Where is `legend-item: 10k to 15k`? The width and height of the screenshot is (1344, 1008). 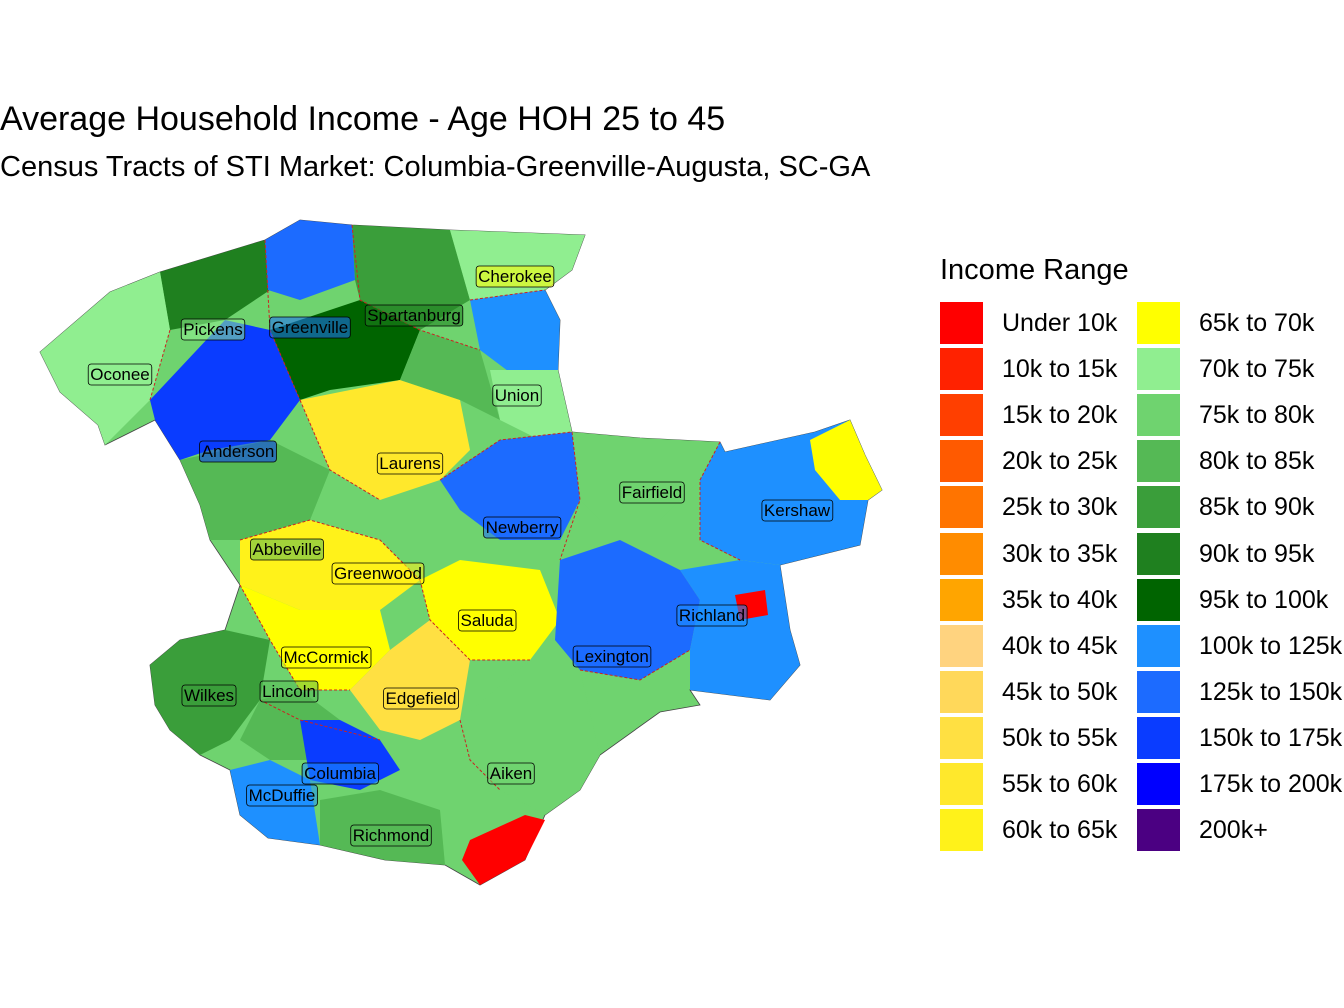
legend-item: 10k to 15k is located at coordinates (1045, 369).